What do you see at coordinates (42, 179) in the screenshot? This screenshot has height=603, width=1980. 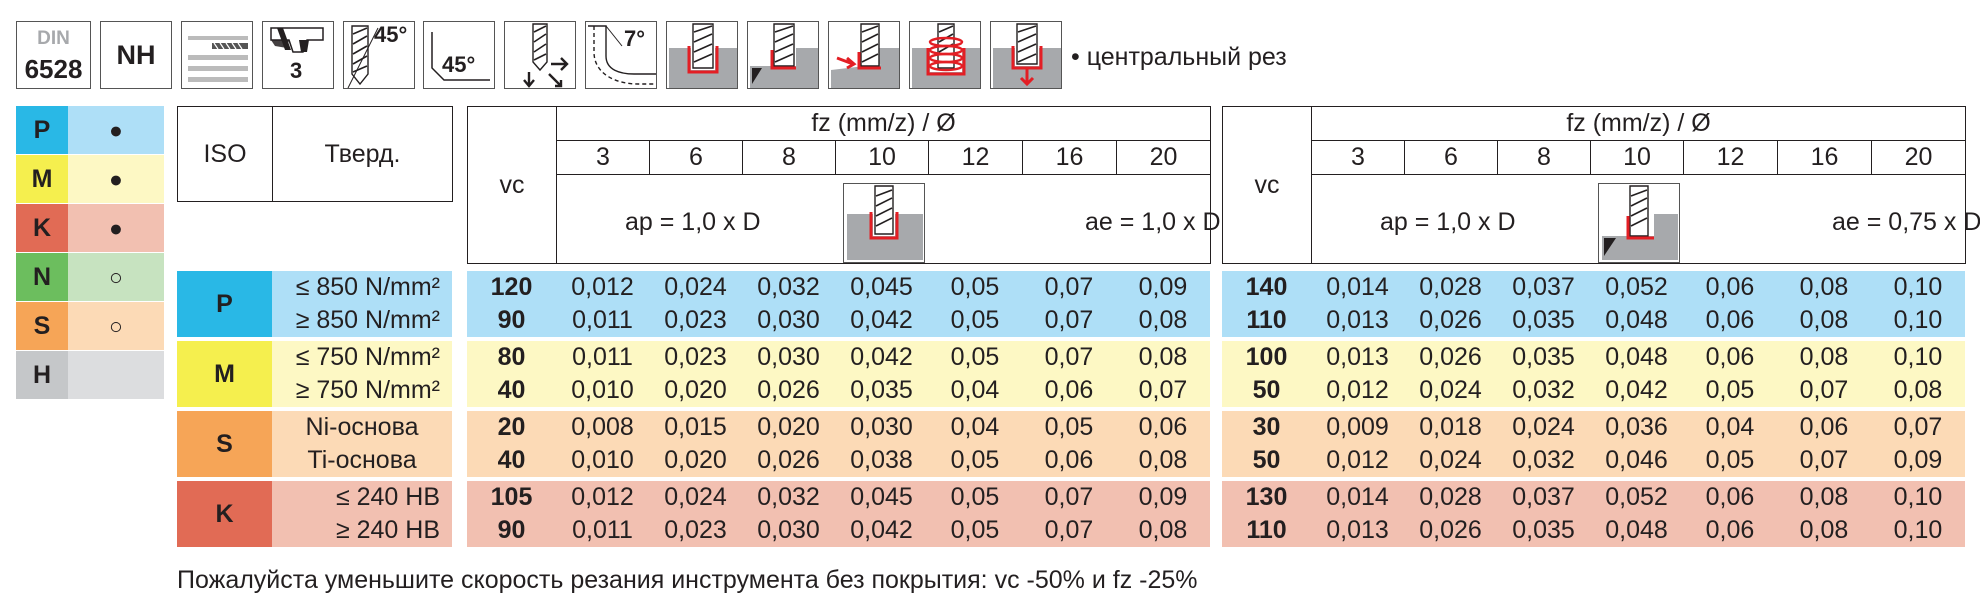 I see `legend-letter: M` at bounding box center [42, 179].